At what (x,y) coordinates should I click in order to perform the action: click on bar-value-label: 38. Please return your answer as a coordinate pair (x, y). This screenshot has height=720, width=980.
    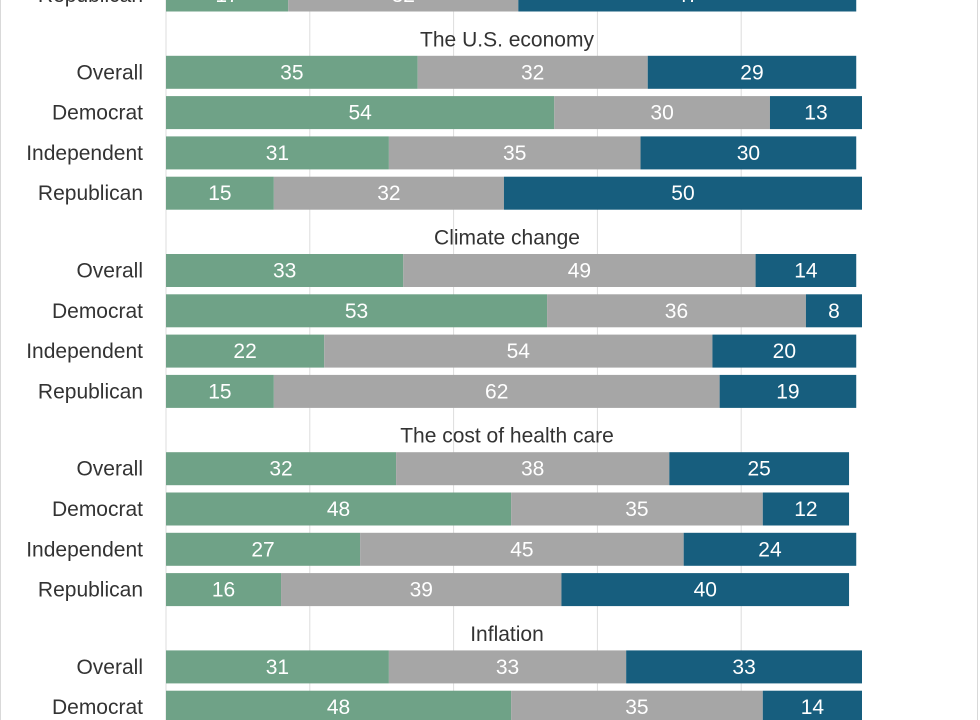
    Looking at the image, I should click on (532, 469).